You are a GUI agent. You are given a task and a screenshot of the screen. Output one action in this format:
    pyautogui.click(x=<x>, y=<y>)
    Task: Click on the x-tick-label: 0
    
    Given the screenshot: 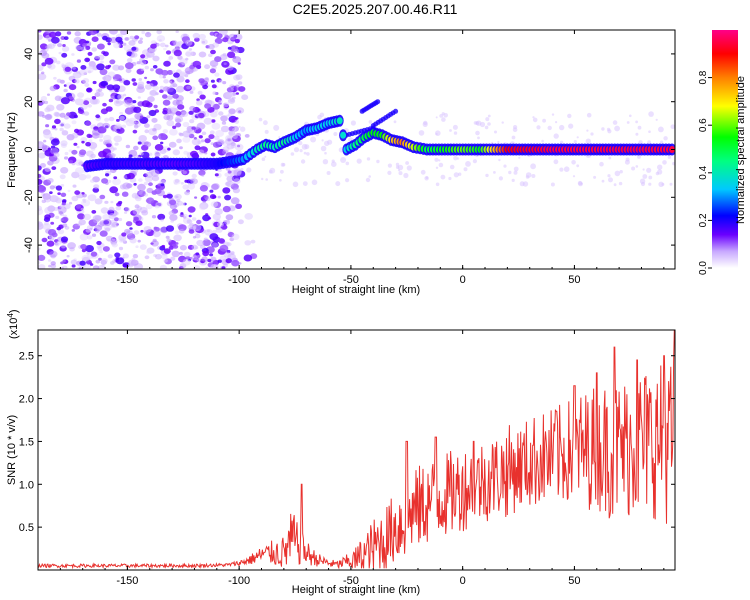 What is the action you would take?
    pyautogui.click(x=463, y=581)
    